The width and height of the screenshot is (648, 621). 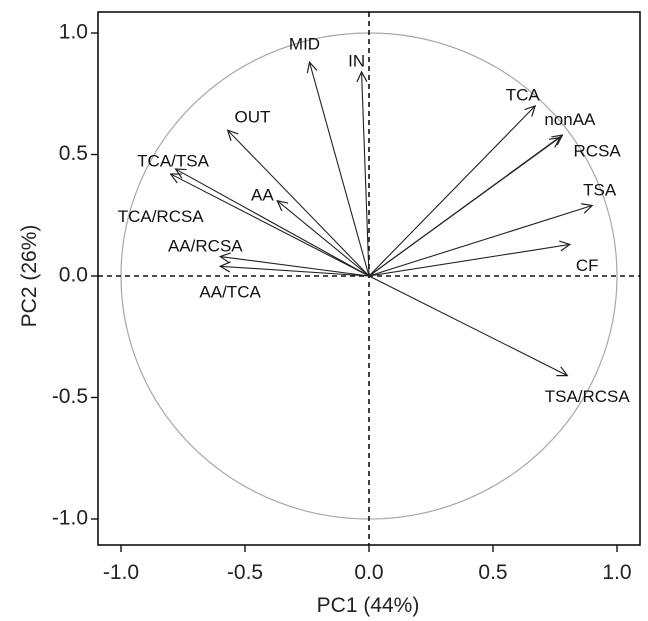 I want to click on loading-arrow-aa, so click(x=323, y=239).